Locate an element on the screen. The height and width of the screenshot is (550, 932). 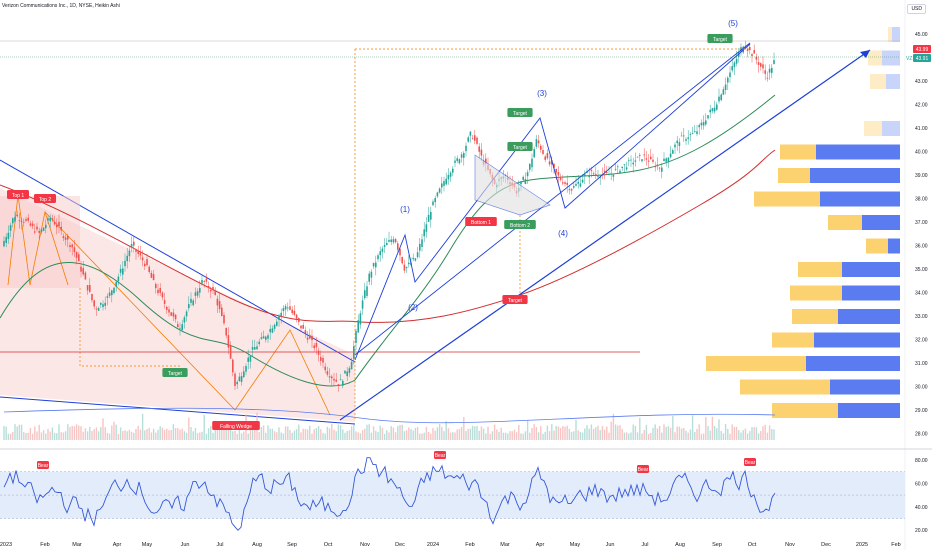
pattern-label: Bottom 2 is located at coordinates (520, 226).